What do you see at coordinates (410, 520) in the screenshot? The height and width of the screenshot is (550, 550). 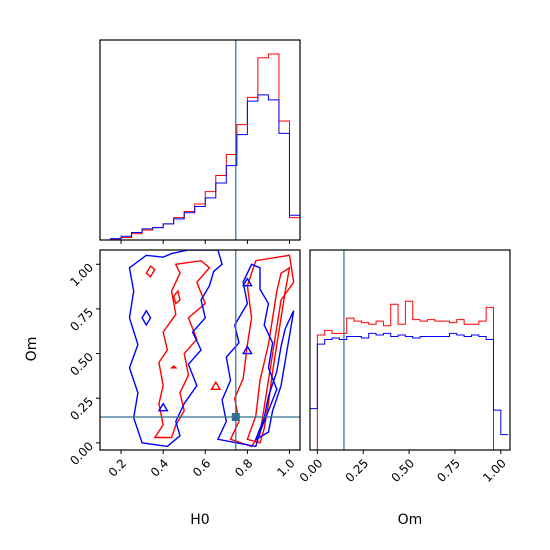 I see `x-axis-label-om: Om` at bounding box center [410, 520].